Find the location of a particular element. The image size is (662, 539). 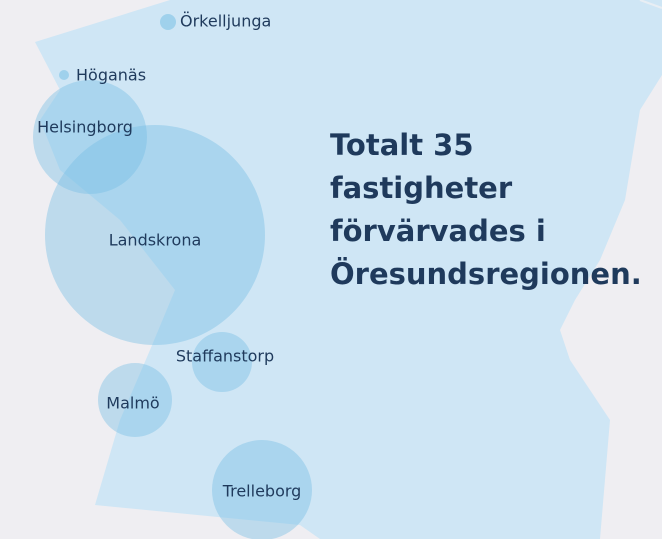

border is located at coordinates (650, 4).